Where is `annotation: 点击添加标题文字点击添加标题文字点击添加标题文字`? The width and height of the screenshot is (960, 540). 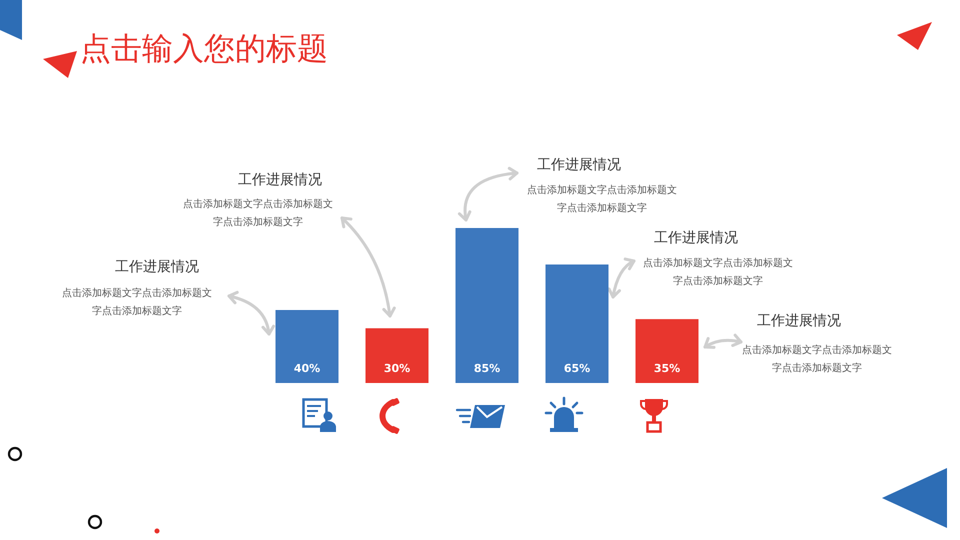 annotation: 点击添加标题文字点击添加标题文字点击添加标题文字 is located at coordinates (718, 272).